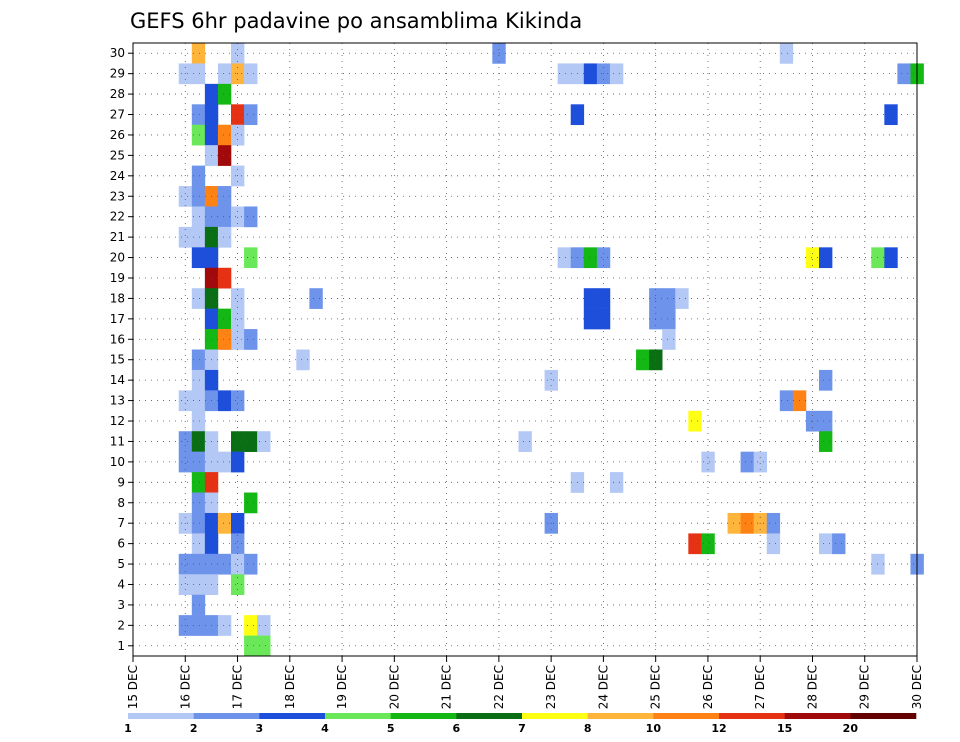 This screenshot has height=742, width=960. What do you see at coordinates (760, 687) in the screenshot?
I see `x-tick-label: 27 DEC` at bounding box center [760, 687].